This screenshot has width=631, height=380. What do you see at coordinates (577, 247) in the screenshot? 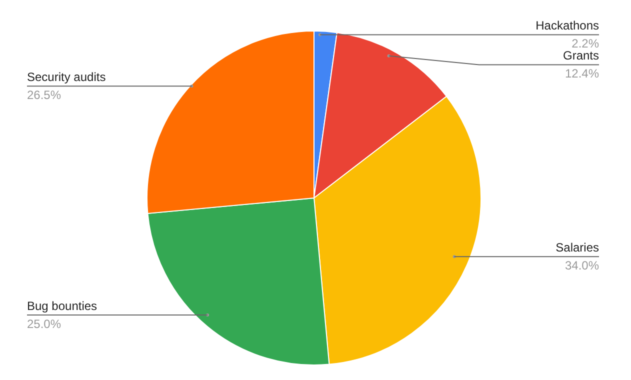
I see `slice-label: Salaries` at bounding box center [577, 247].